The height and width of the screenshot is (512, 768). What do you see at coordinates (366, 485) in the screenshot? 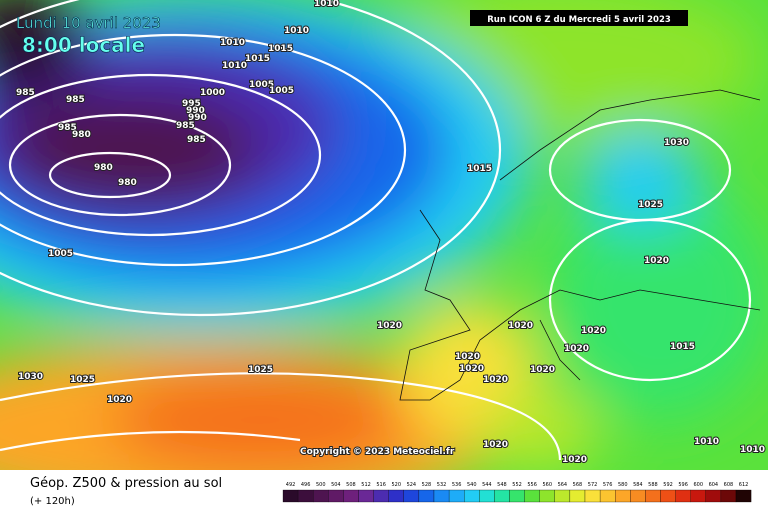
I see `scale-label: 512` at bounding box center [366, 485].